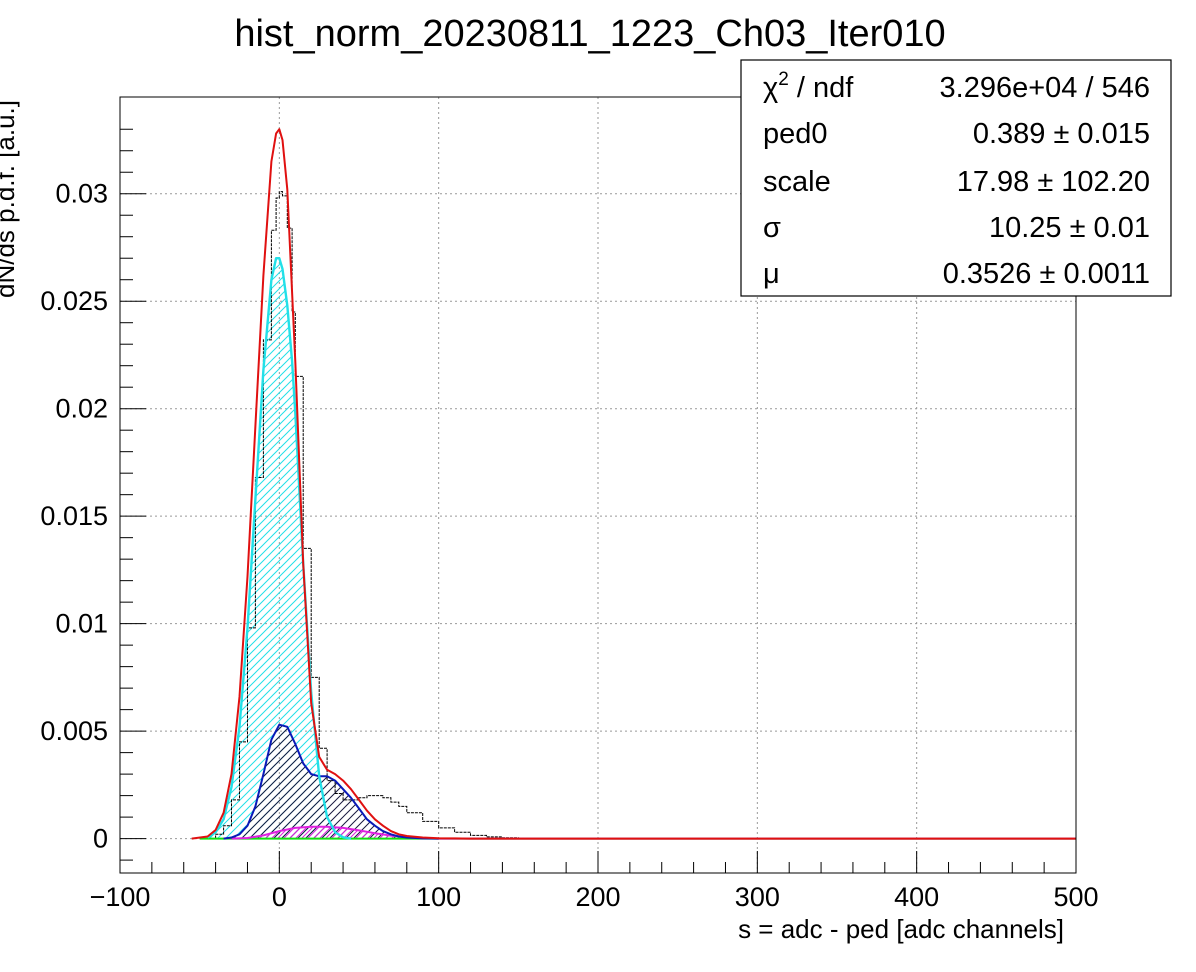 Image resolution: width=1196 pixels, height=972 pixels. What do you see at coordinates (901, 929) in the screenshot?
I see `x-axis-label: s = adc - ped [adc channels]` at bounding box center [901, 929].